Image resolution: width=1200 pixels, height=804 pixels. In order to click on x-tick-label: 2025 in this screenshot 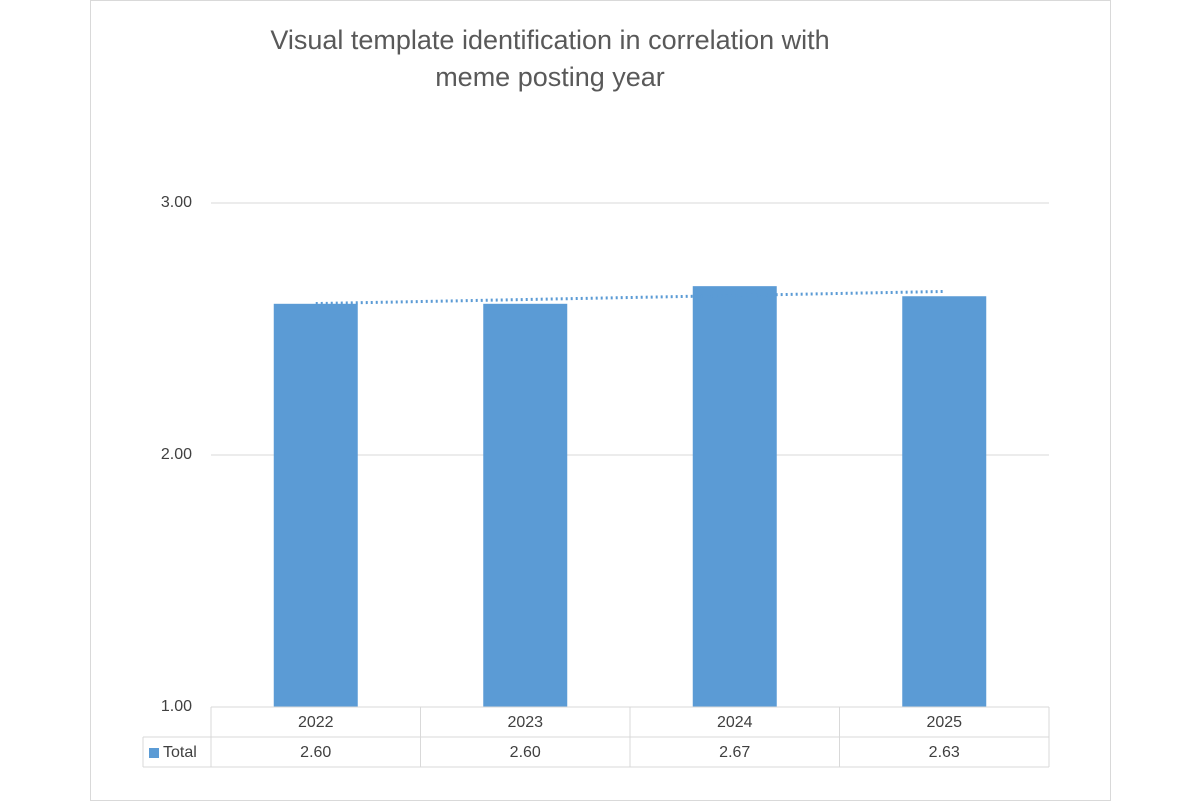, I will do `click(944, 722)`.